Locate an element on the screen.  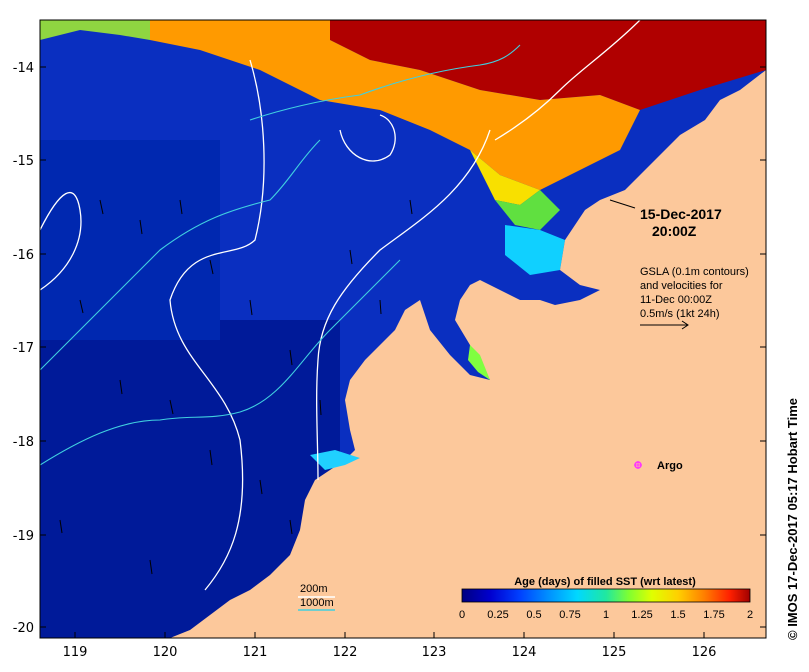
ocean-deep-west is located at coordinates (130, 240).